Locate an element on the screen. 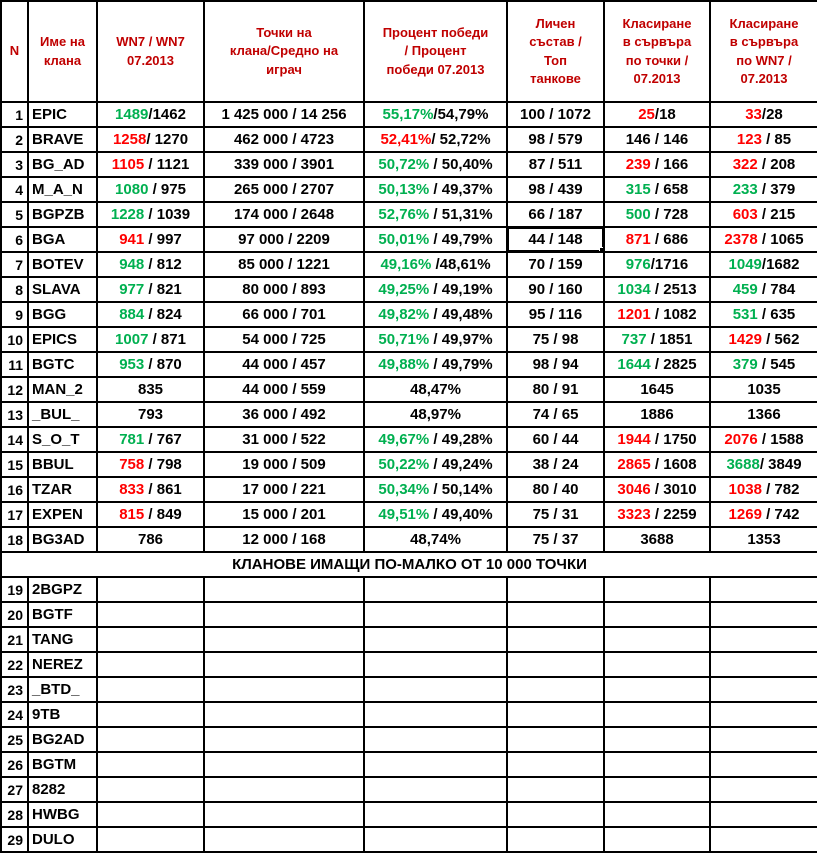  clan-name-cell: 8282 is located at coordinates (62, 789).